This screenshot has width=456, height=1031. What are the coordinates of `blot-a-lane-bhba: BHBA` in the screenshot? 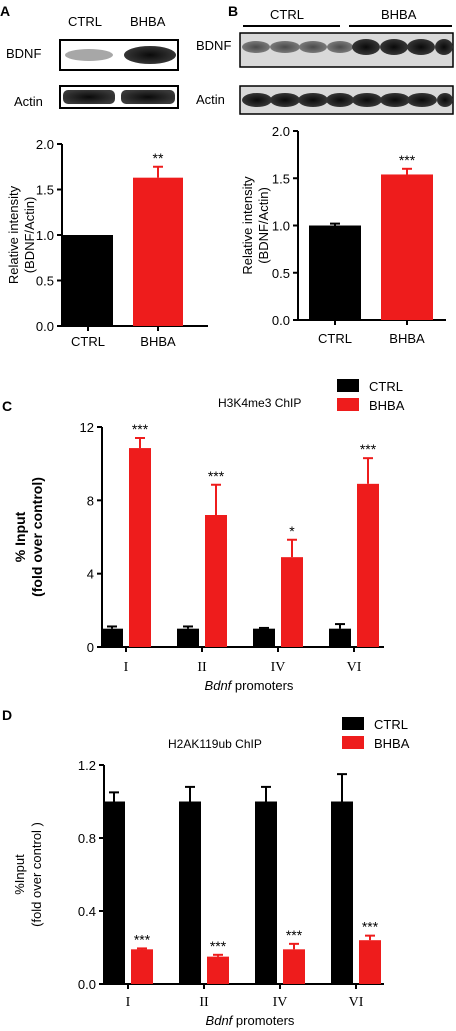 It's located at (148, 21).